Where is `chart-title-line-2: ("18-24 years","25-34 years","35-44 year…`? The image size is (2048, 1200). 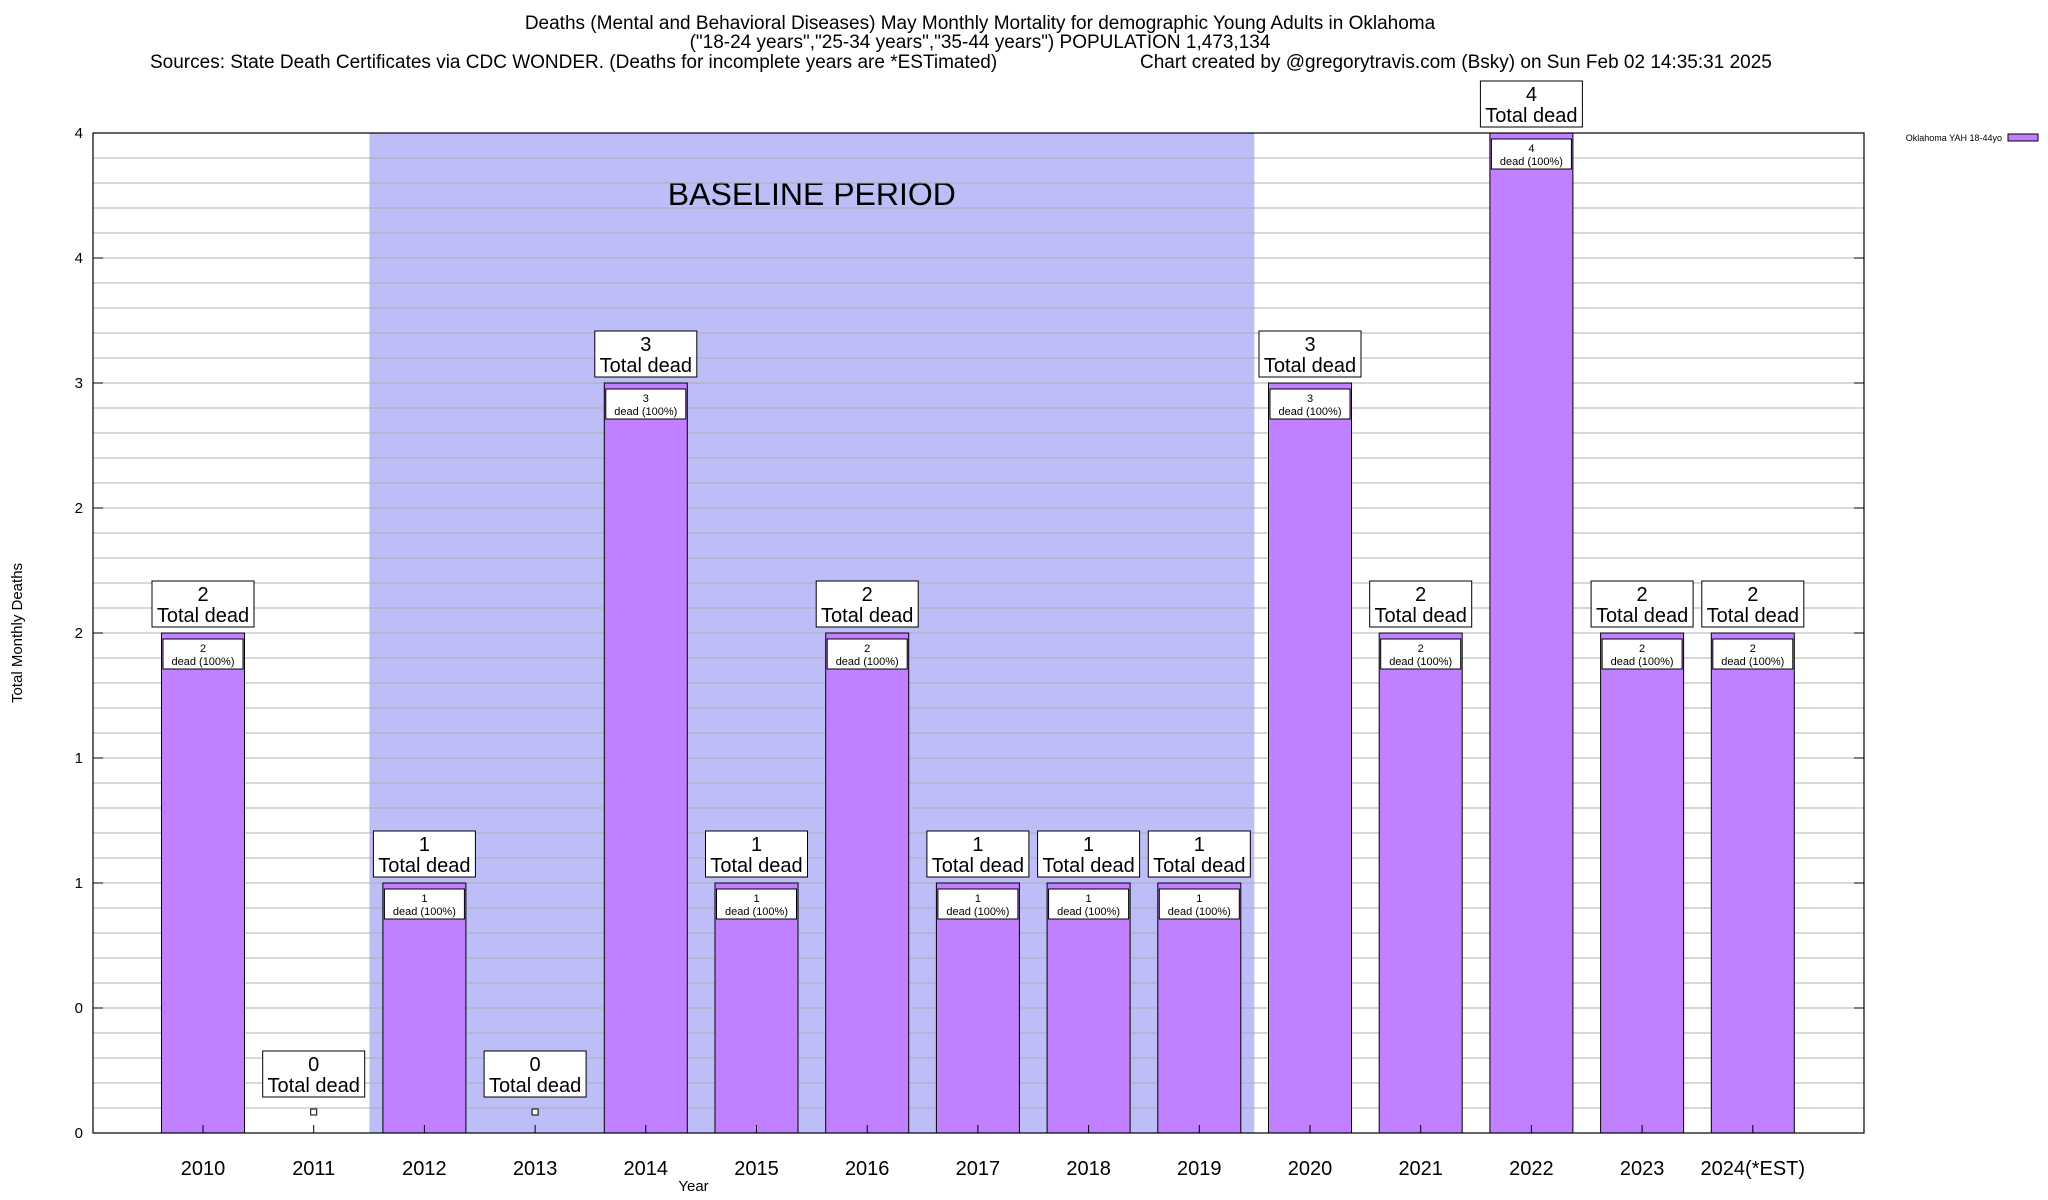
chart-title-line-2: ("18-24 years","25-34 years","35-44 year… is located at coordinates (980, 42).